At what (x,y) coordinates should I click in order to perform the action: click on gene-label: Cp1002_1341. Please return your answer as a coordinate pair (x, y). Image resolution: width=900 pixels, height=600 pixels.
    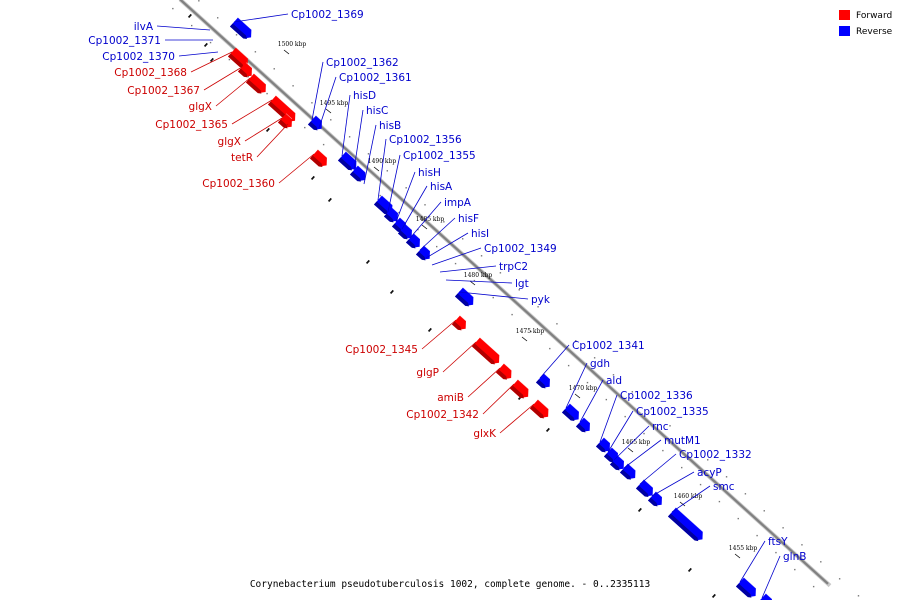
    Looking at the image, I should click on (608, 346).